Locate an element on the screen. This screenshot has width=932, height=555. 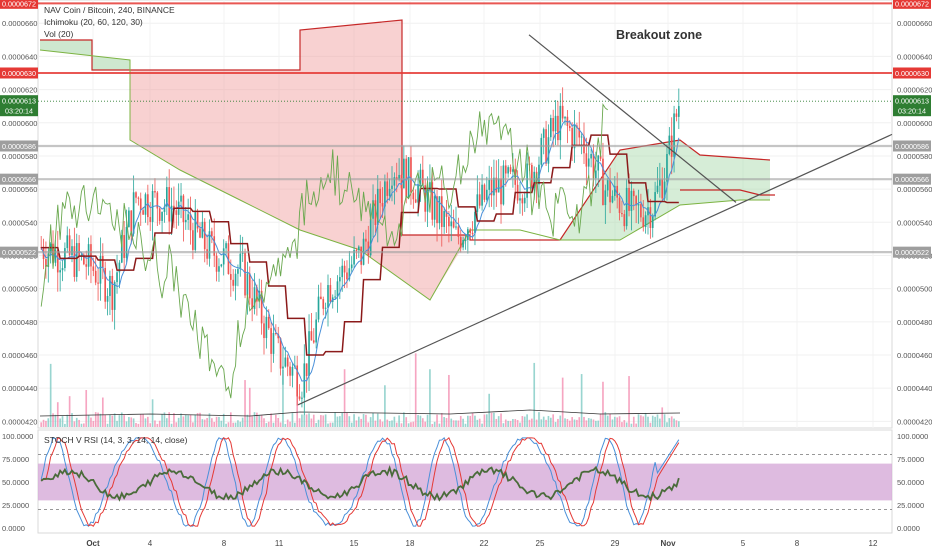
price-badge-right-time: 03:20:14 is located at coordinates (912, 111).